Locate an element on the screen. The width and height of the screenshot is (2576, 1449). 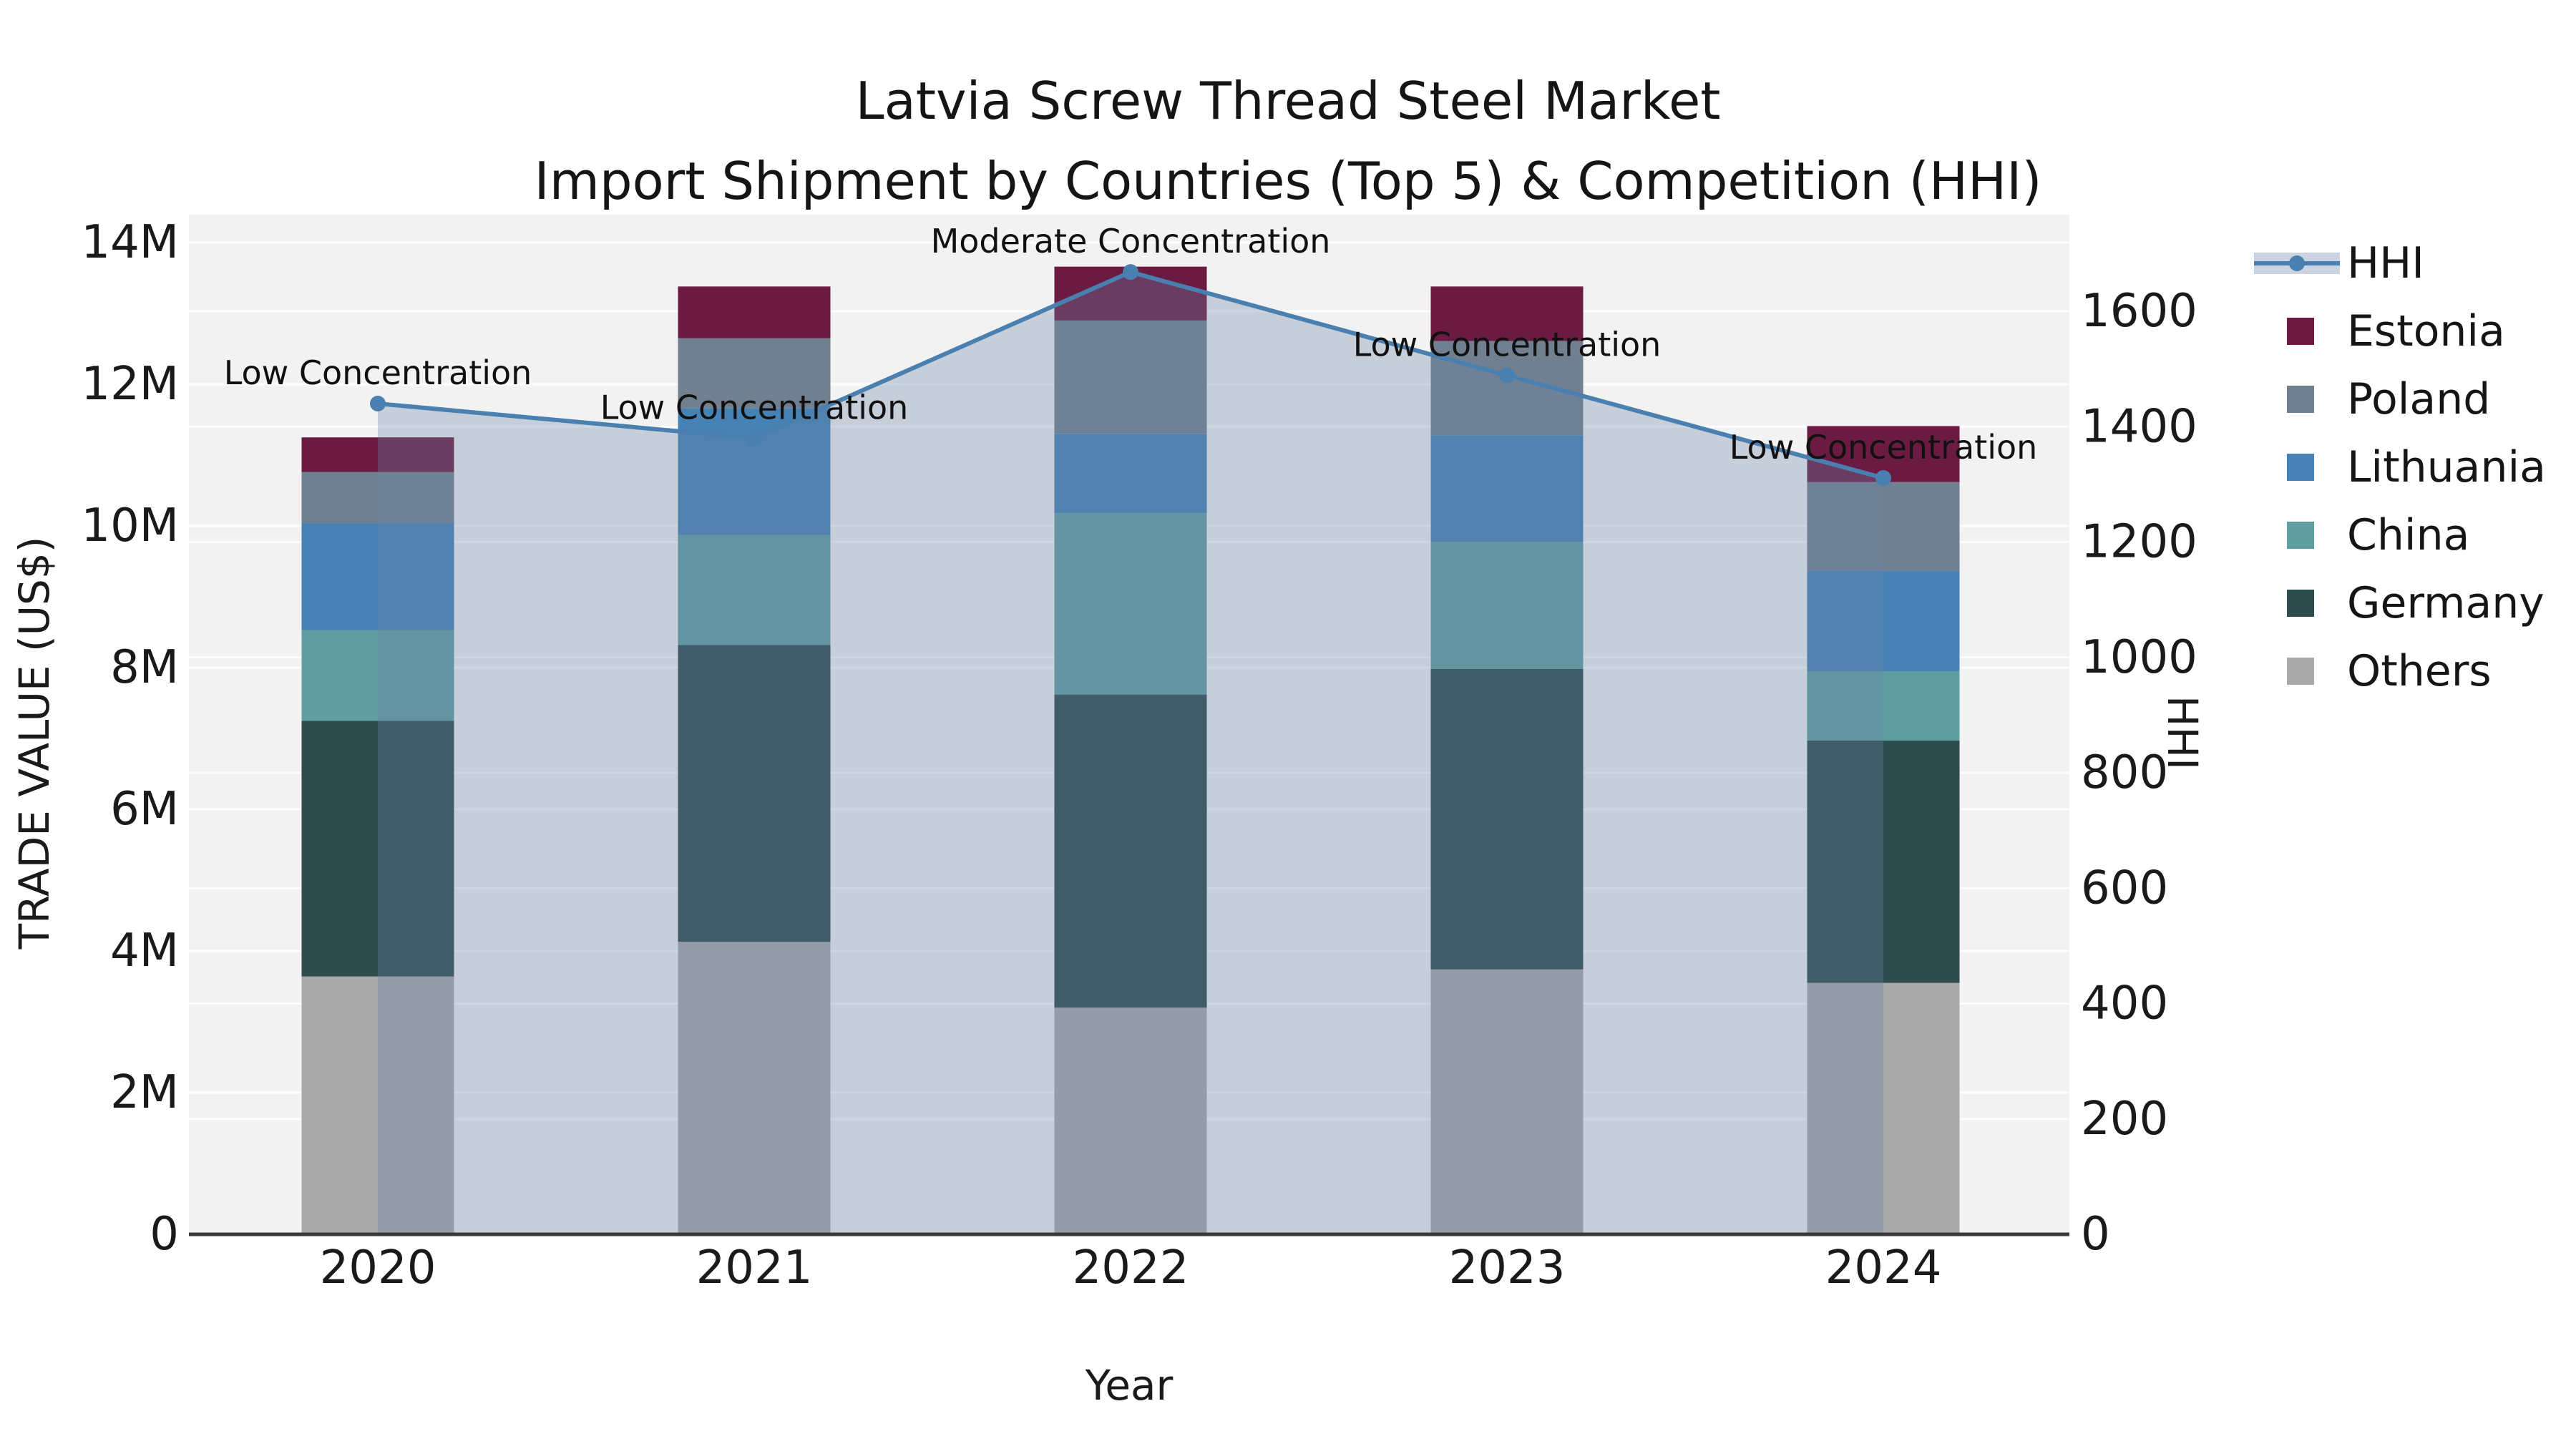
y-right-tick-1000: 1000 is located at coordinates (2139, 657).